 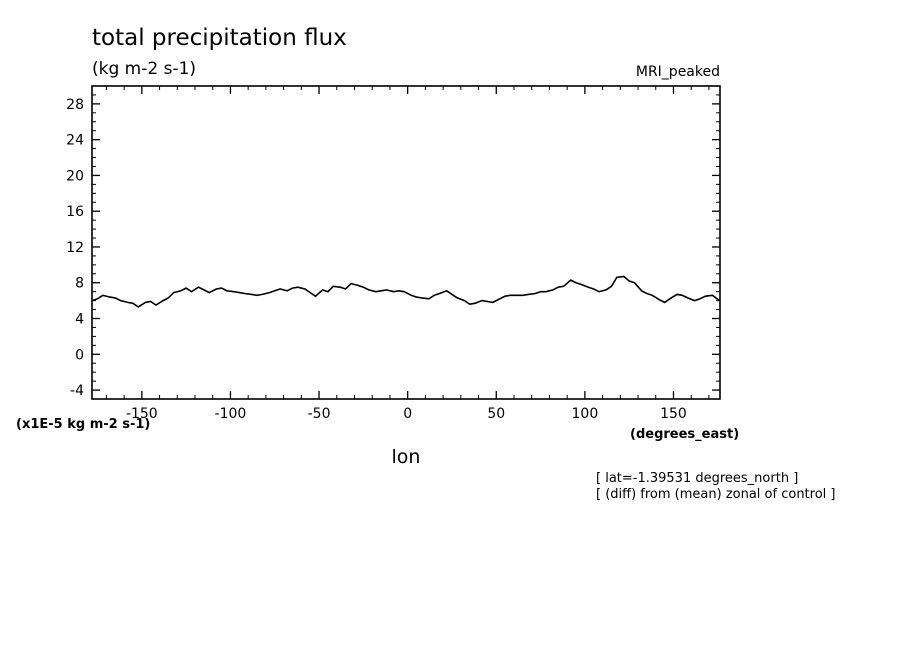 I want to click on x-tick-label: -50, so click(x=319, y=414).